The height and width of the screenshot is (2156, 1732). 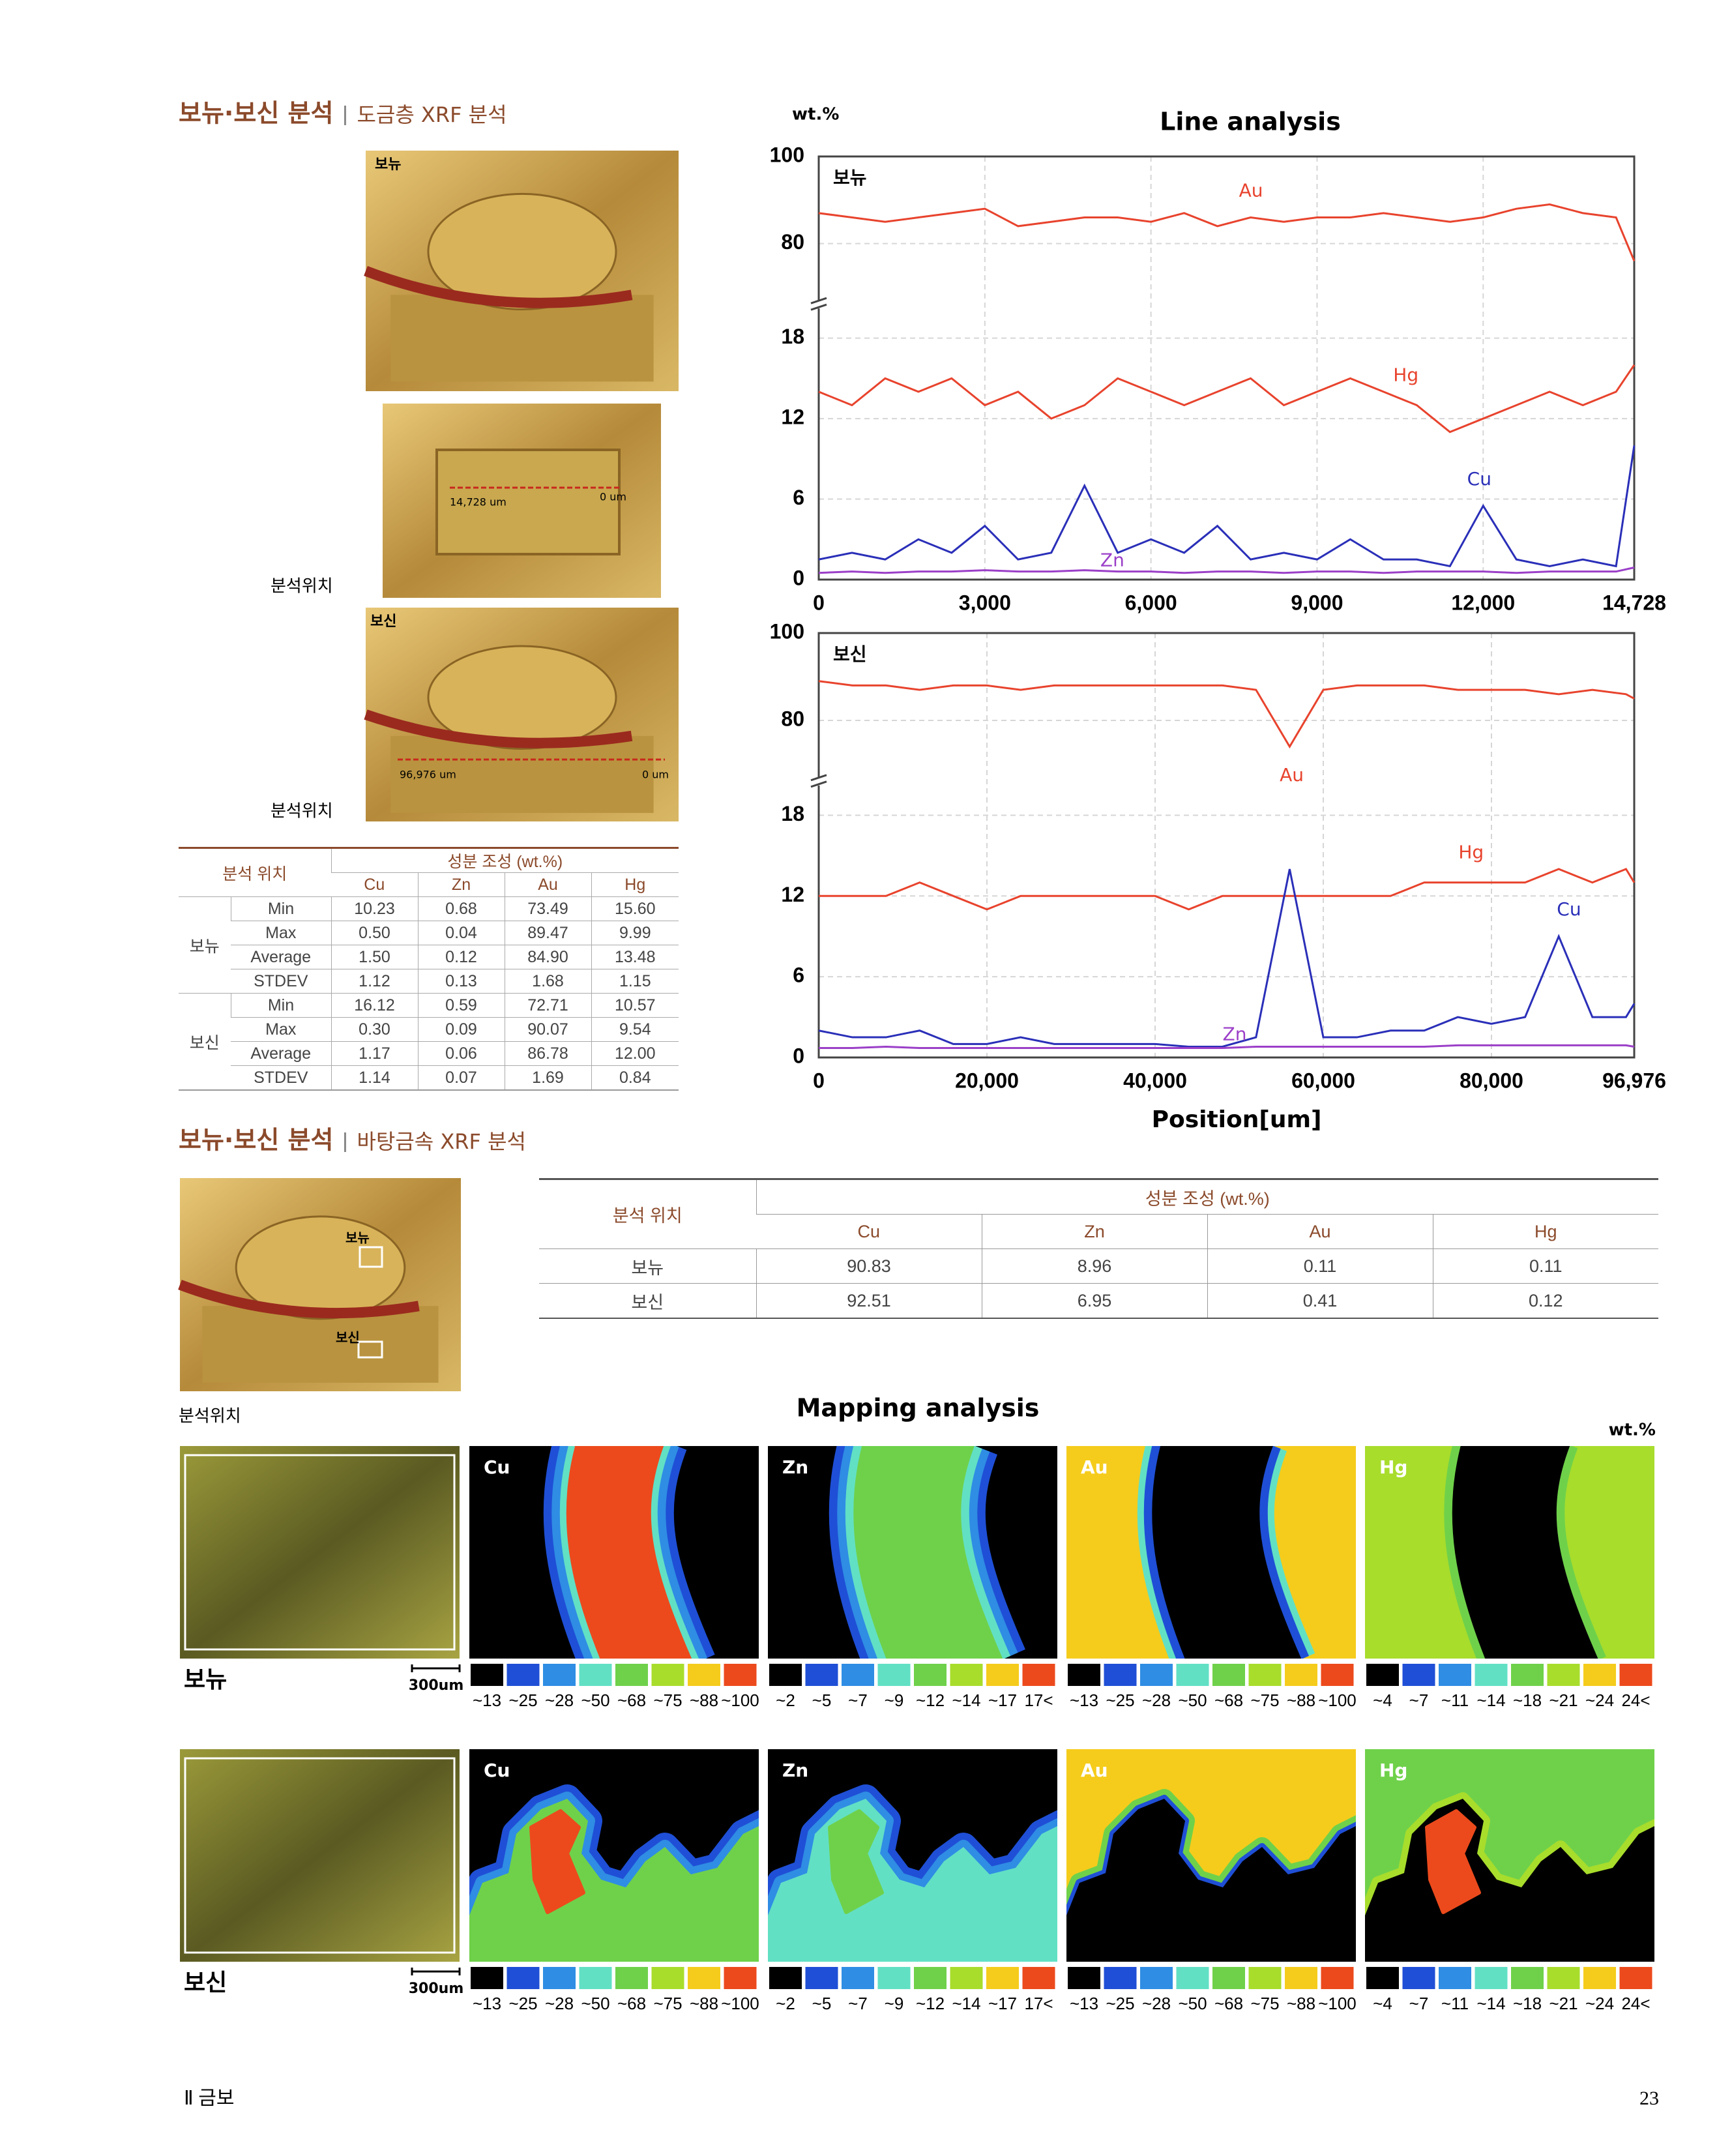 What do you see at coordinates (1226, 845) in the screenshot?
I see `plot-frame` at bounding box center [1226, 845].